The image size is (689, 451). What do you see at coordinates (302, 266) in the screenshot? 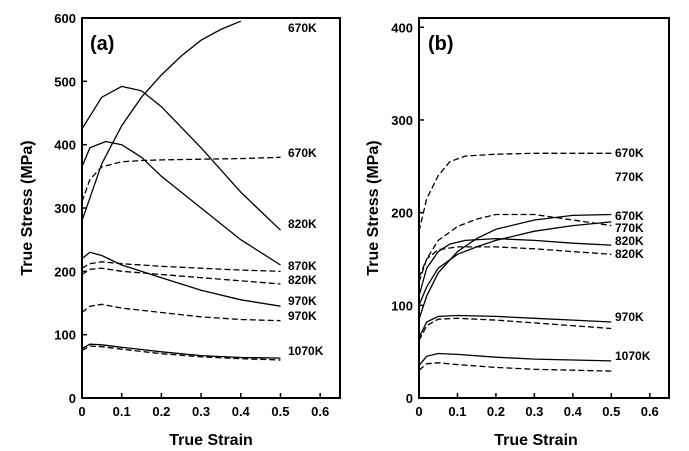
I see `series-label: 870K` at bounding box center [302, 266].